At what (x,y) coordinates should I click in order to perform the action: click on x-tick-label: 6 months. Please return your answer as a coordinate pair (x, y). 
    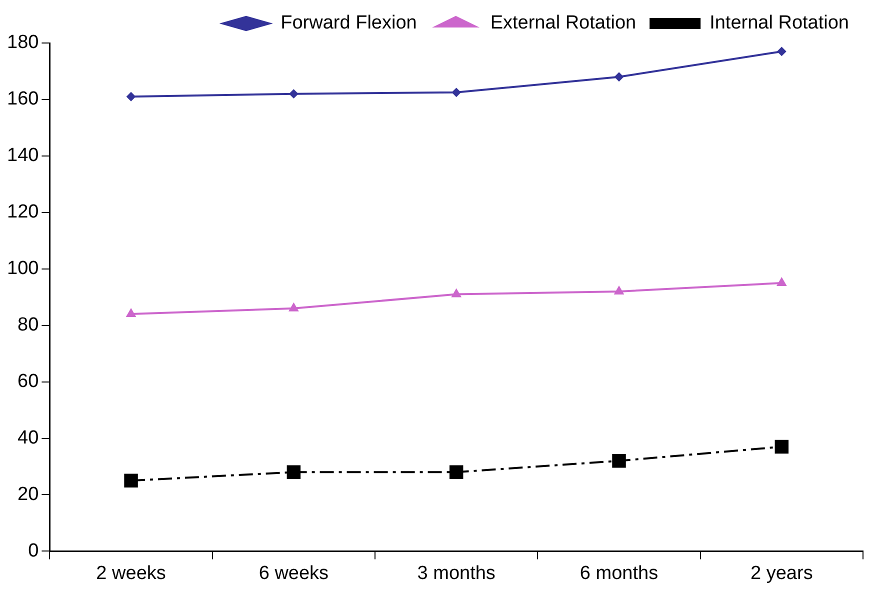
    Looking at the image, I should click on (619, 573).